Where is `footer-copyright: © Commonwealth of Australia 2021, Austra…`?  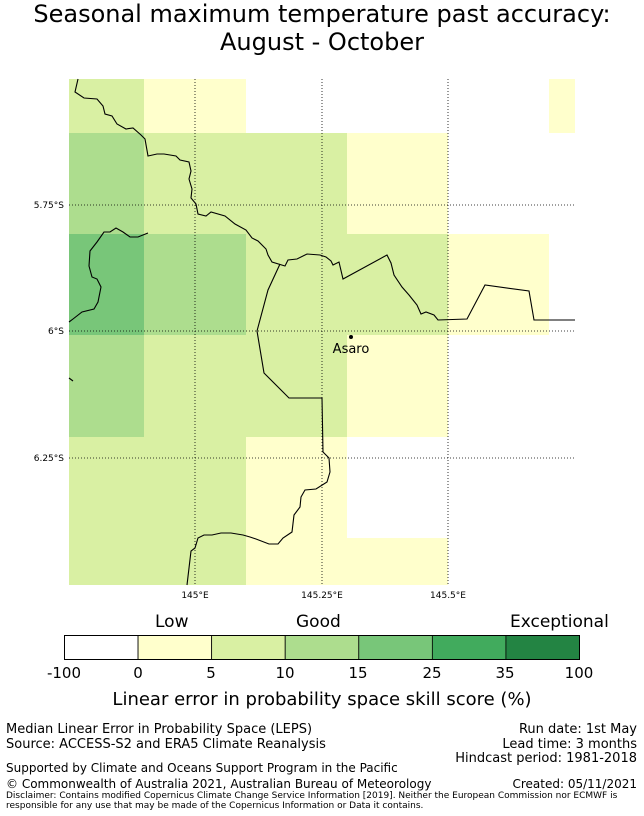 footer-copyright: © Commonwealth of Australia 2021, Austra… is located at coordinates (219, 784).